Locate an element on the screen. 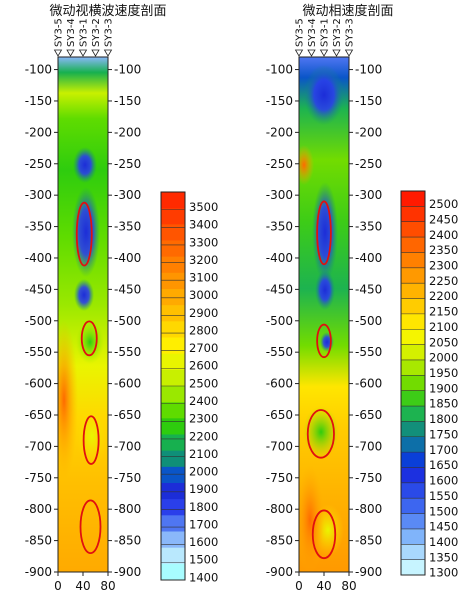  panel-2-ytick-label-left: -200 is located at coordinates (279, 132).